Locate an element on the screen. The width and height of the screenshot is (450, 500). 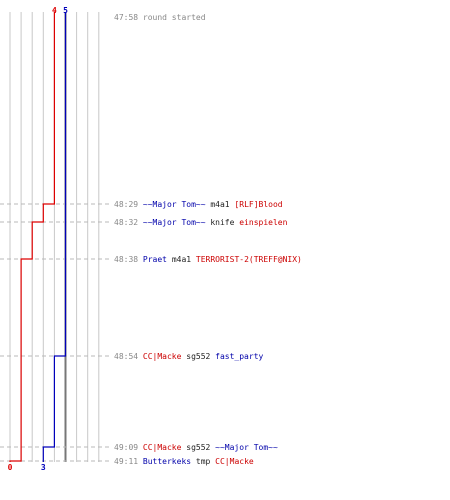
event-row: 49:09 CC|Macke sg552 ~~Major Tom~~ is located at coordinates (196, 447).